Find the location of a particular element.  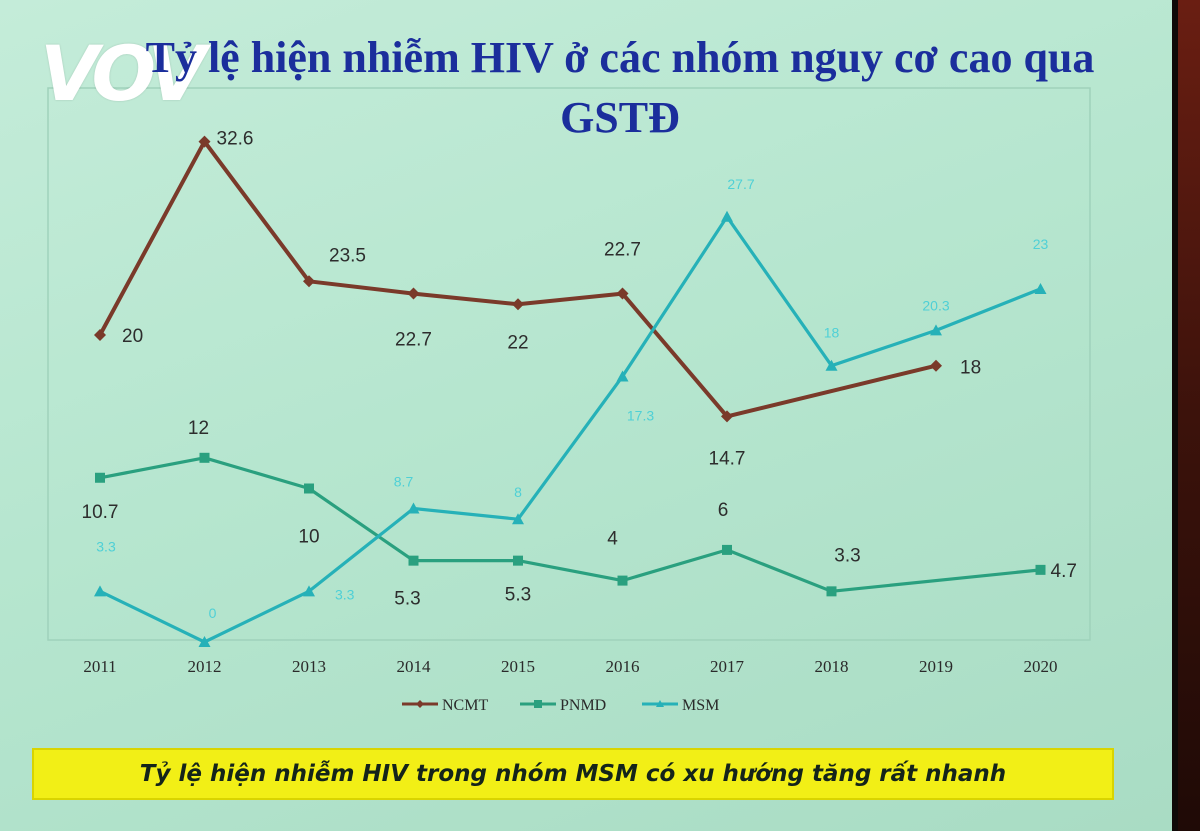

data-label-msm: 17.3 is located at coordinates (640, 415).